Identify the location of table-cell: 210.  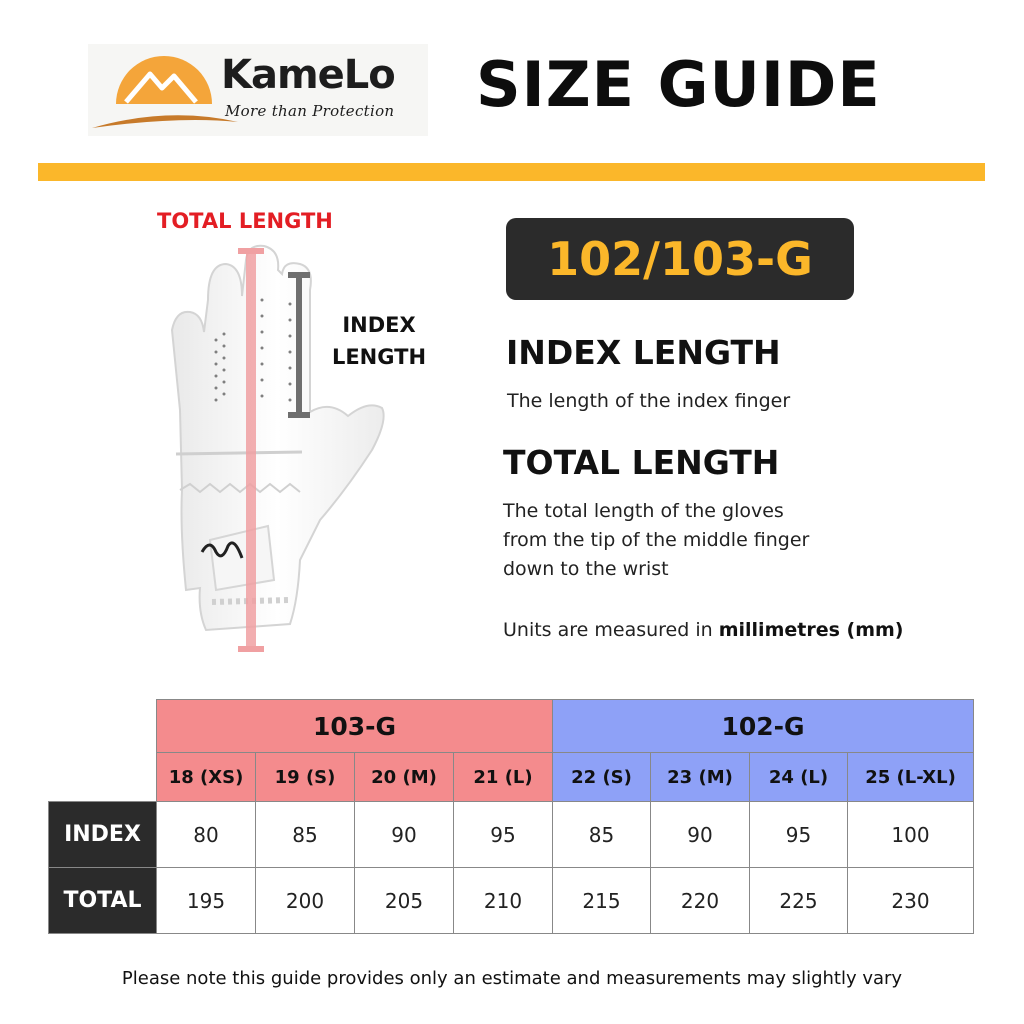
(503, 900).